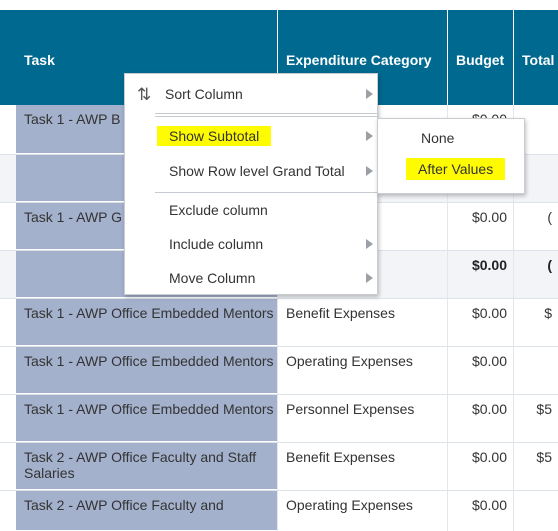  Describe the element at coordinates (216, 244) in the screenshot. I see `menu-item-label: Include column` at that location.